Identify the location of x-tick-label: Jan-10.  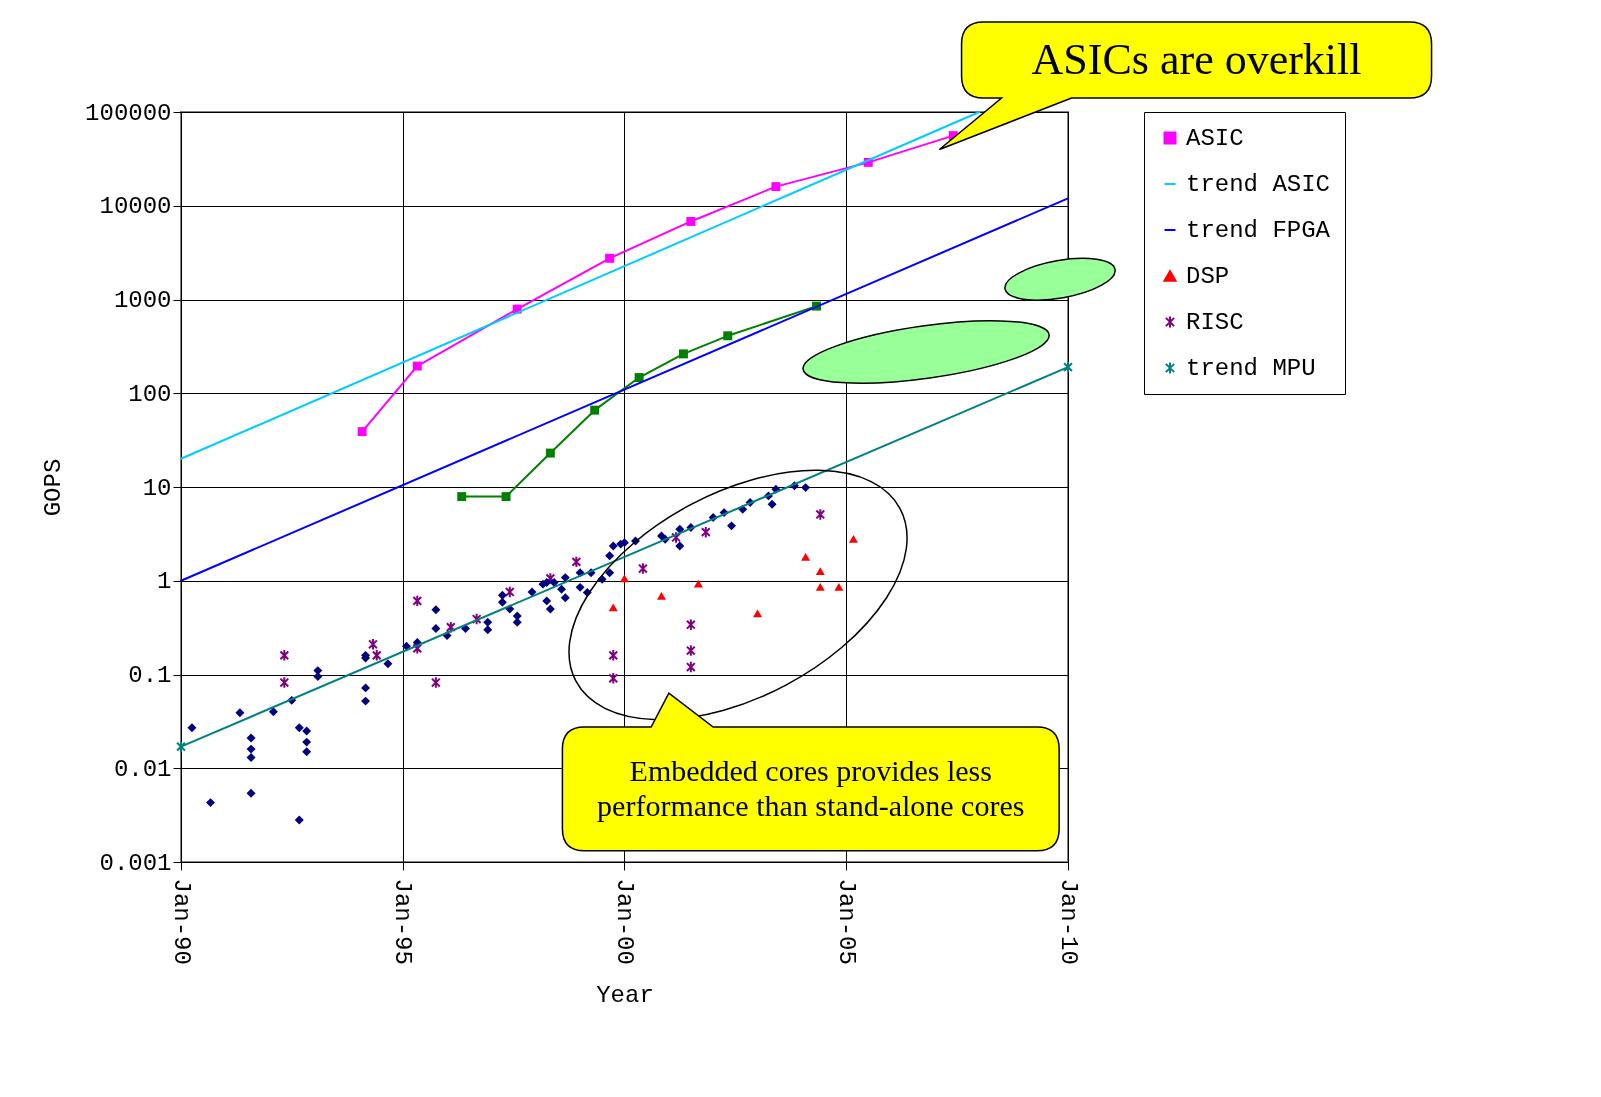
(1068, 921).